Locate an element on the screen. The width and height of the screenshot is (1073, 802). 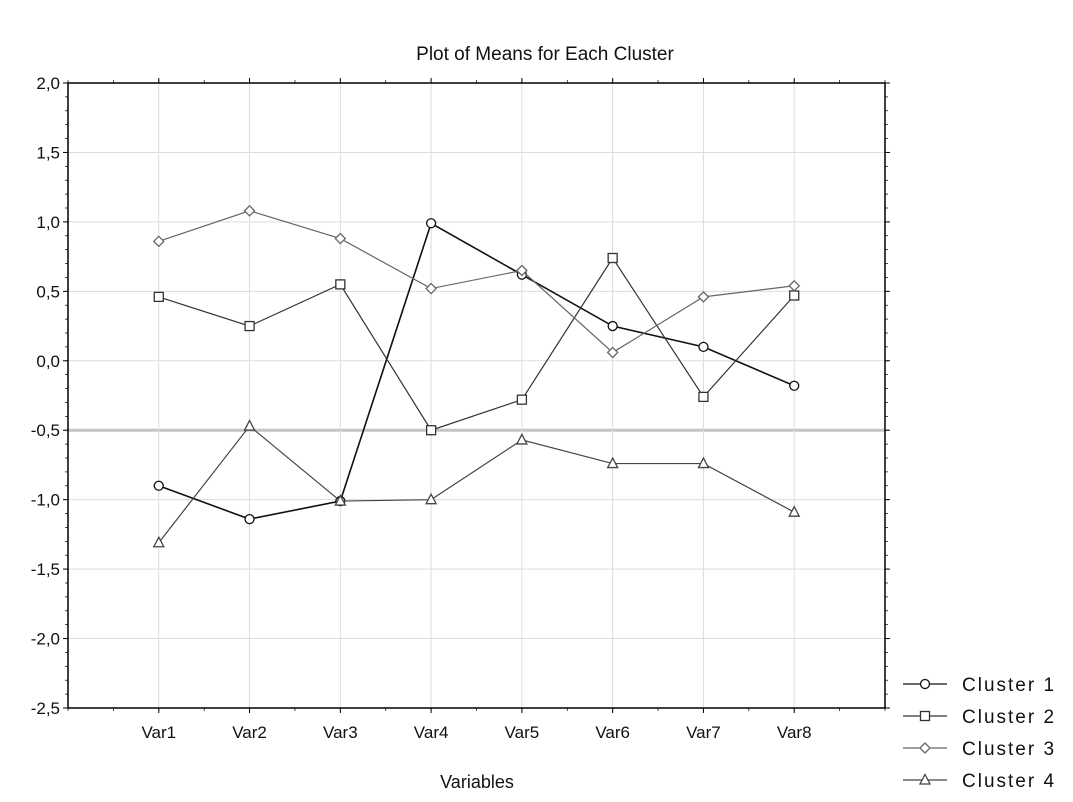
series-cluster-1-point-var8 is located at coordinates (794, 385).